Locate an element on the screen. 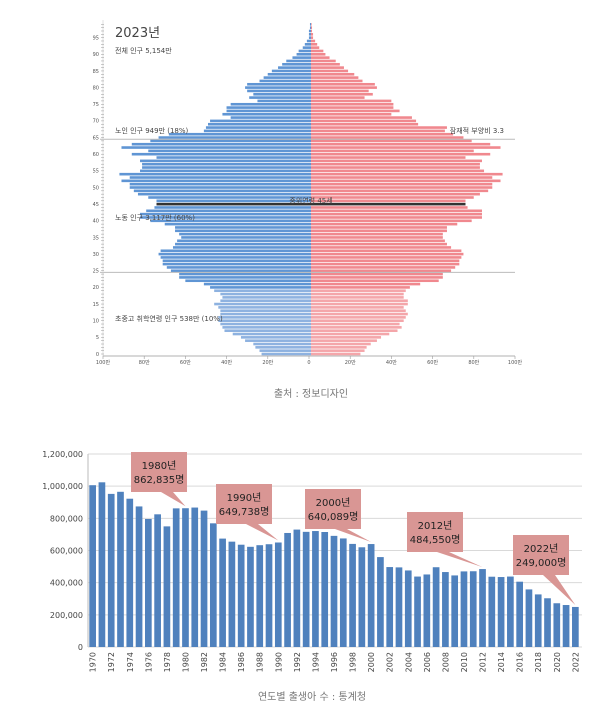 The image size is (600, 704). bar-2021 is located at coordinates (566, 626).